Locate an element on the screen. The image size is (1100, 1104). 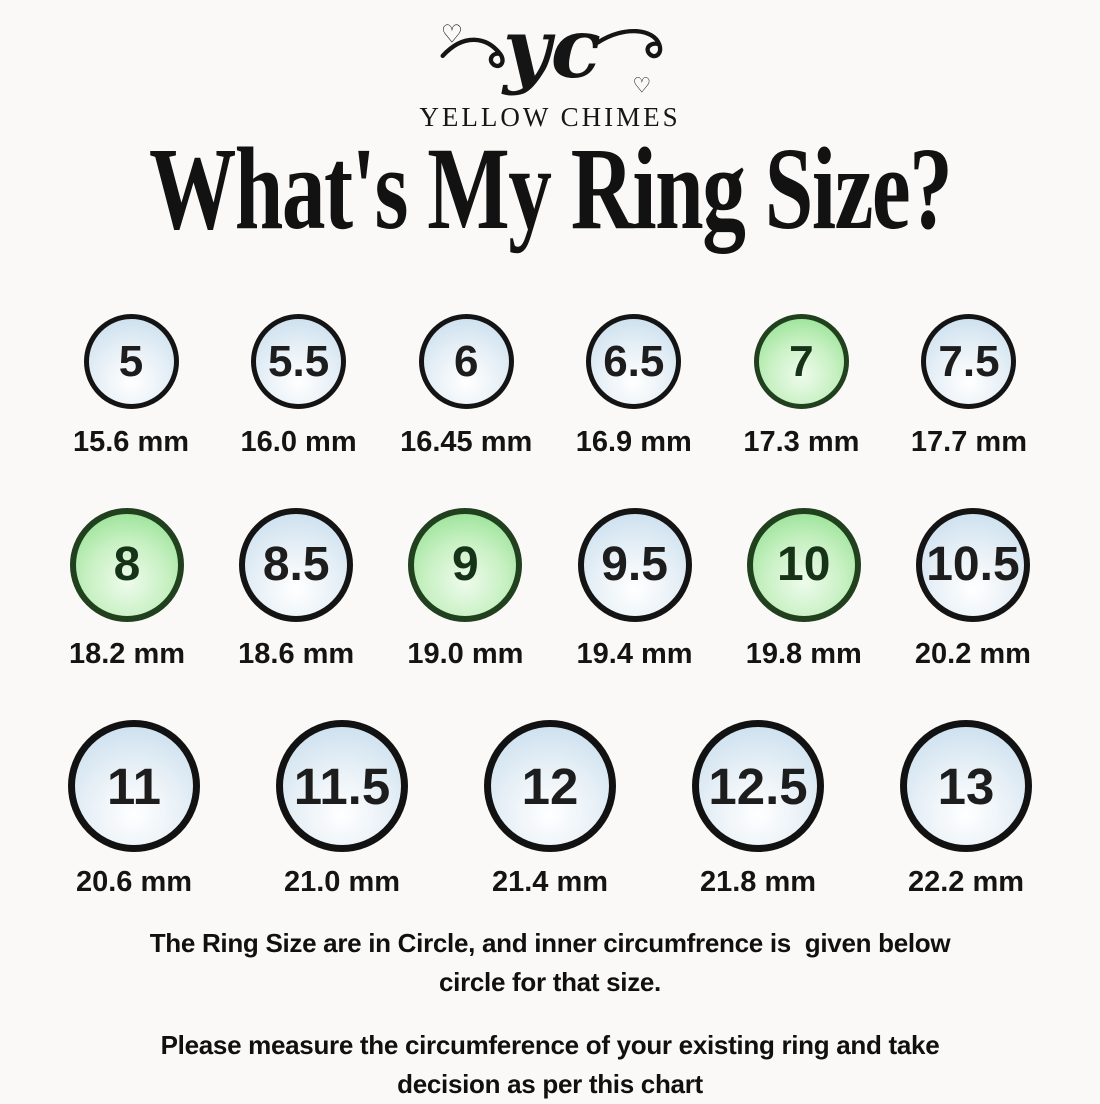
ring-size-cell-8.5: 8.5 18.6 mm is located at coordinates (296, 589).